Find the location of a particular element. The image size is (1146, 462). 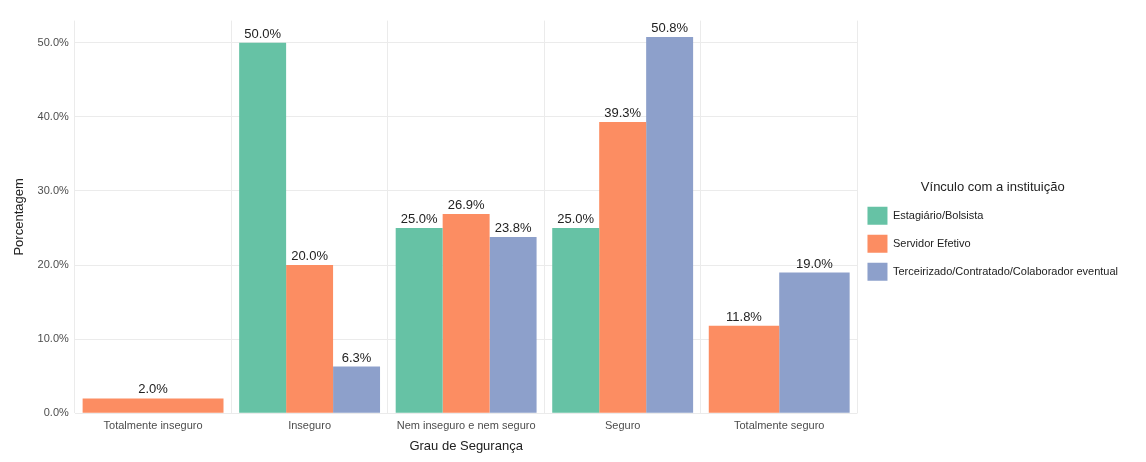

y-axis-title: Porcentagem is located at coordinates (19, 217).